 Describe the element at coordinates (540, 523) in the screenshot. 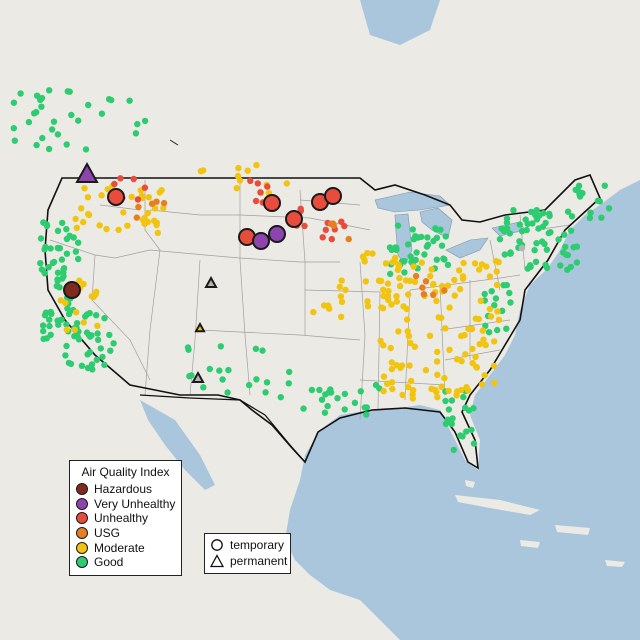

I see `caribbean-islands` at that location.